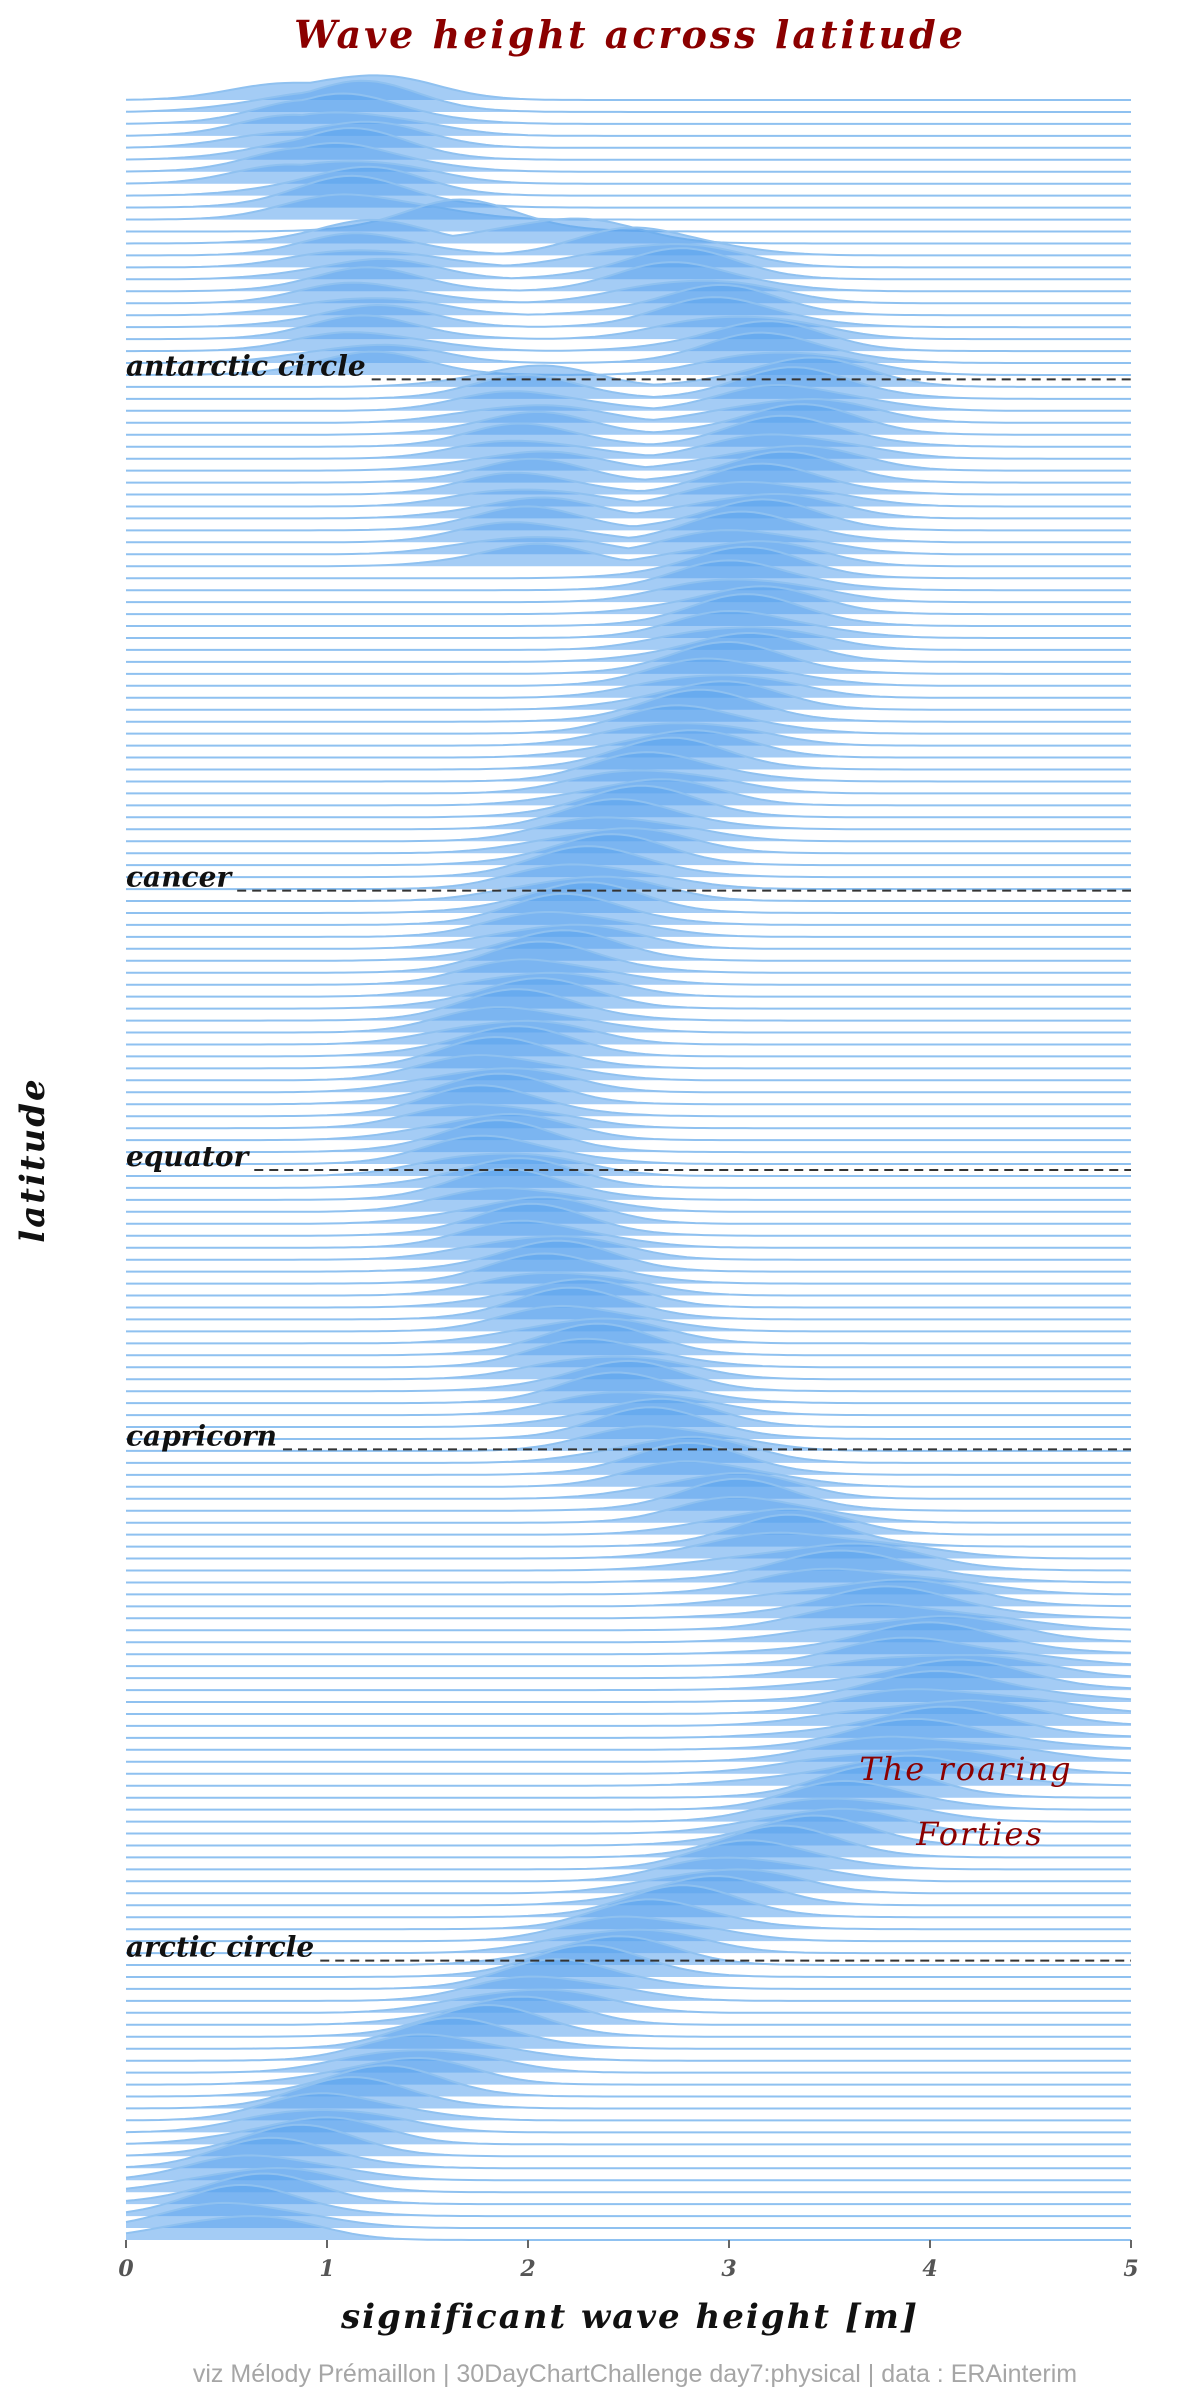  What do you see at coordinates (220, 1947) in the screenshot?
I see `reference-label: arctic circle` at bounding box center [220, 1947].